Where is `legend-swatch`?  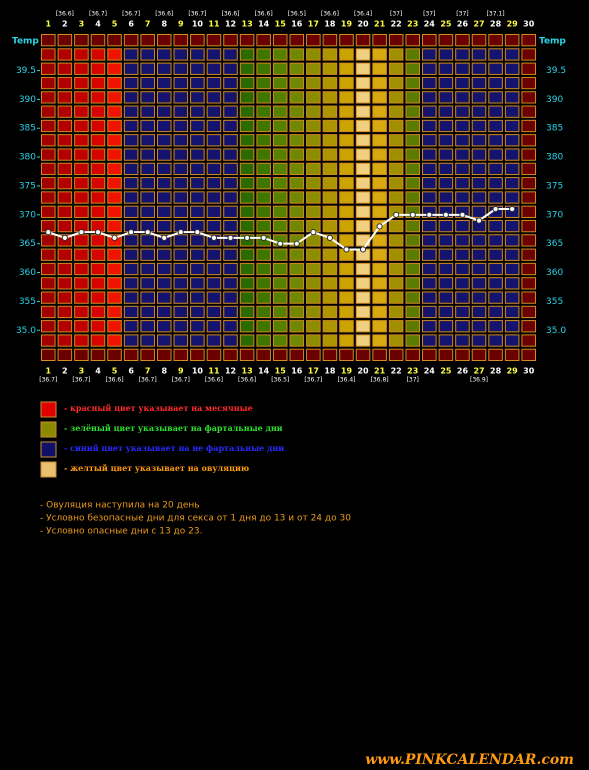
legend-swatch is located at coordinates (48, 469).